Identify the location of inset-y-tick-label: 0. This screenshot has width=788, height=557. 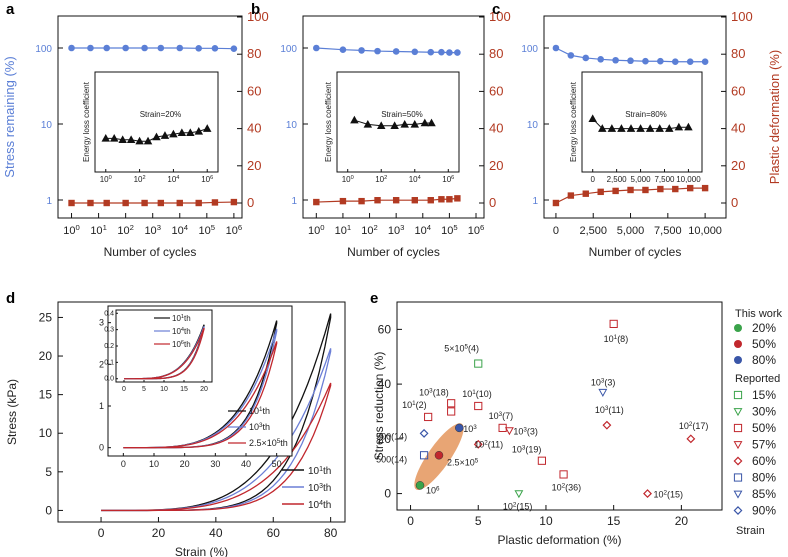
(101, 448).